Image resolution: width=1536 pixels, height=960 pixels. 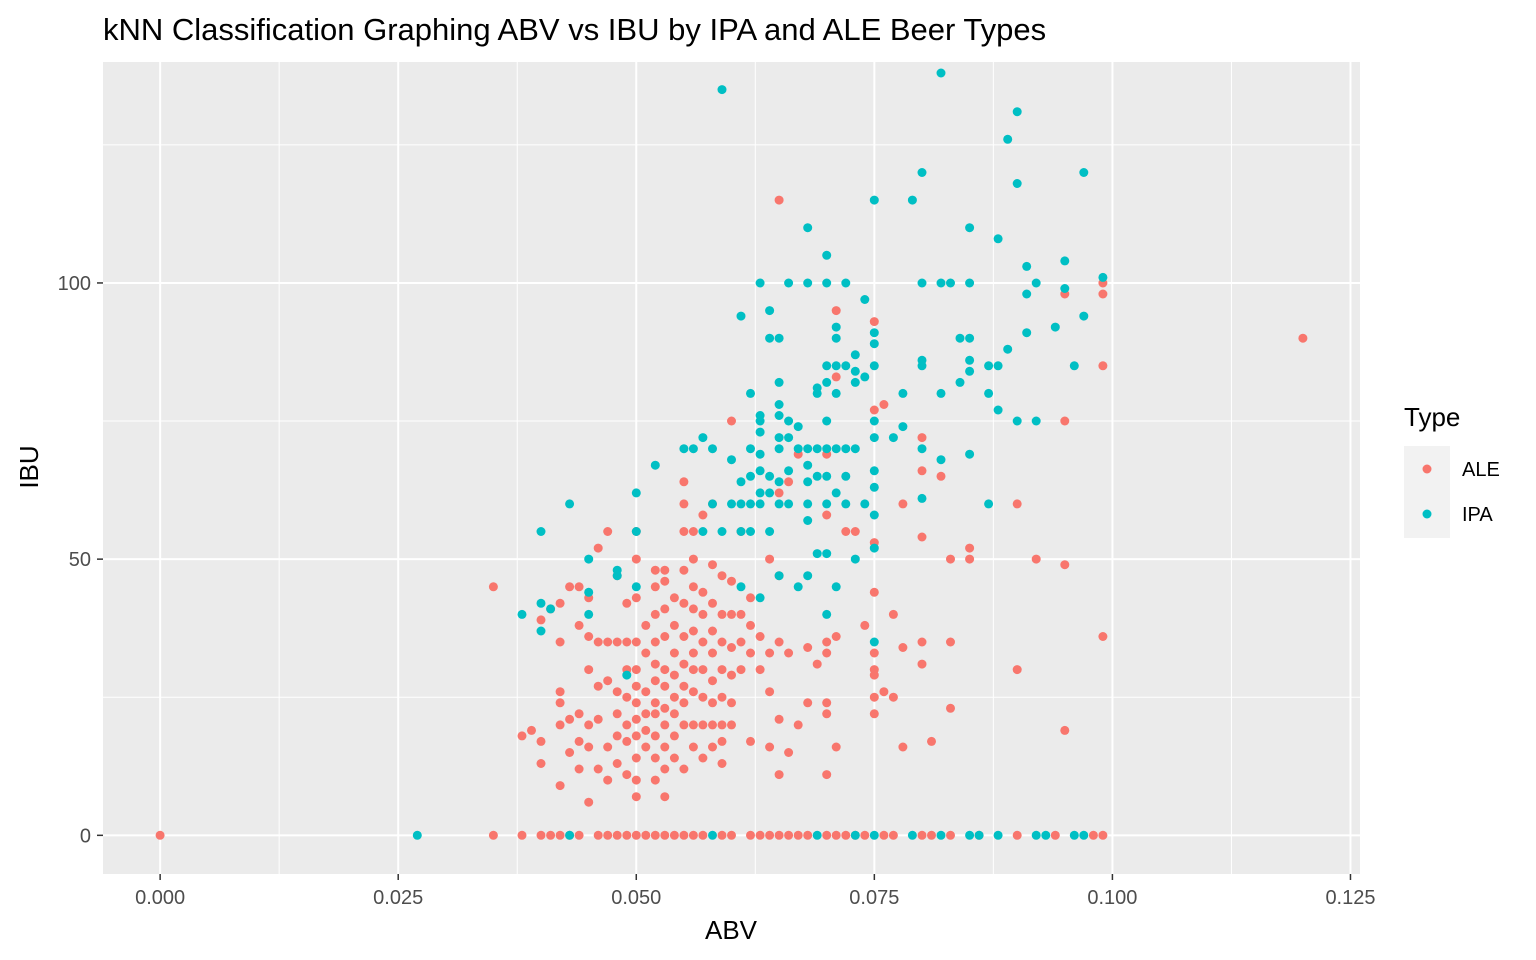 I want to click on legend-label-ipa: IPA, so click(x=1477, y=515).